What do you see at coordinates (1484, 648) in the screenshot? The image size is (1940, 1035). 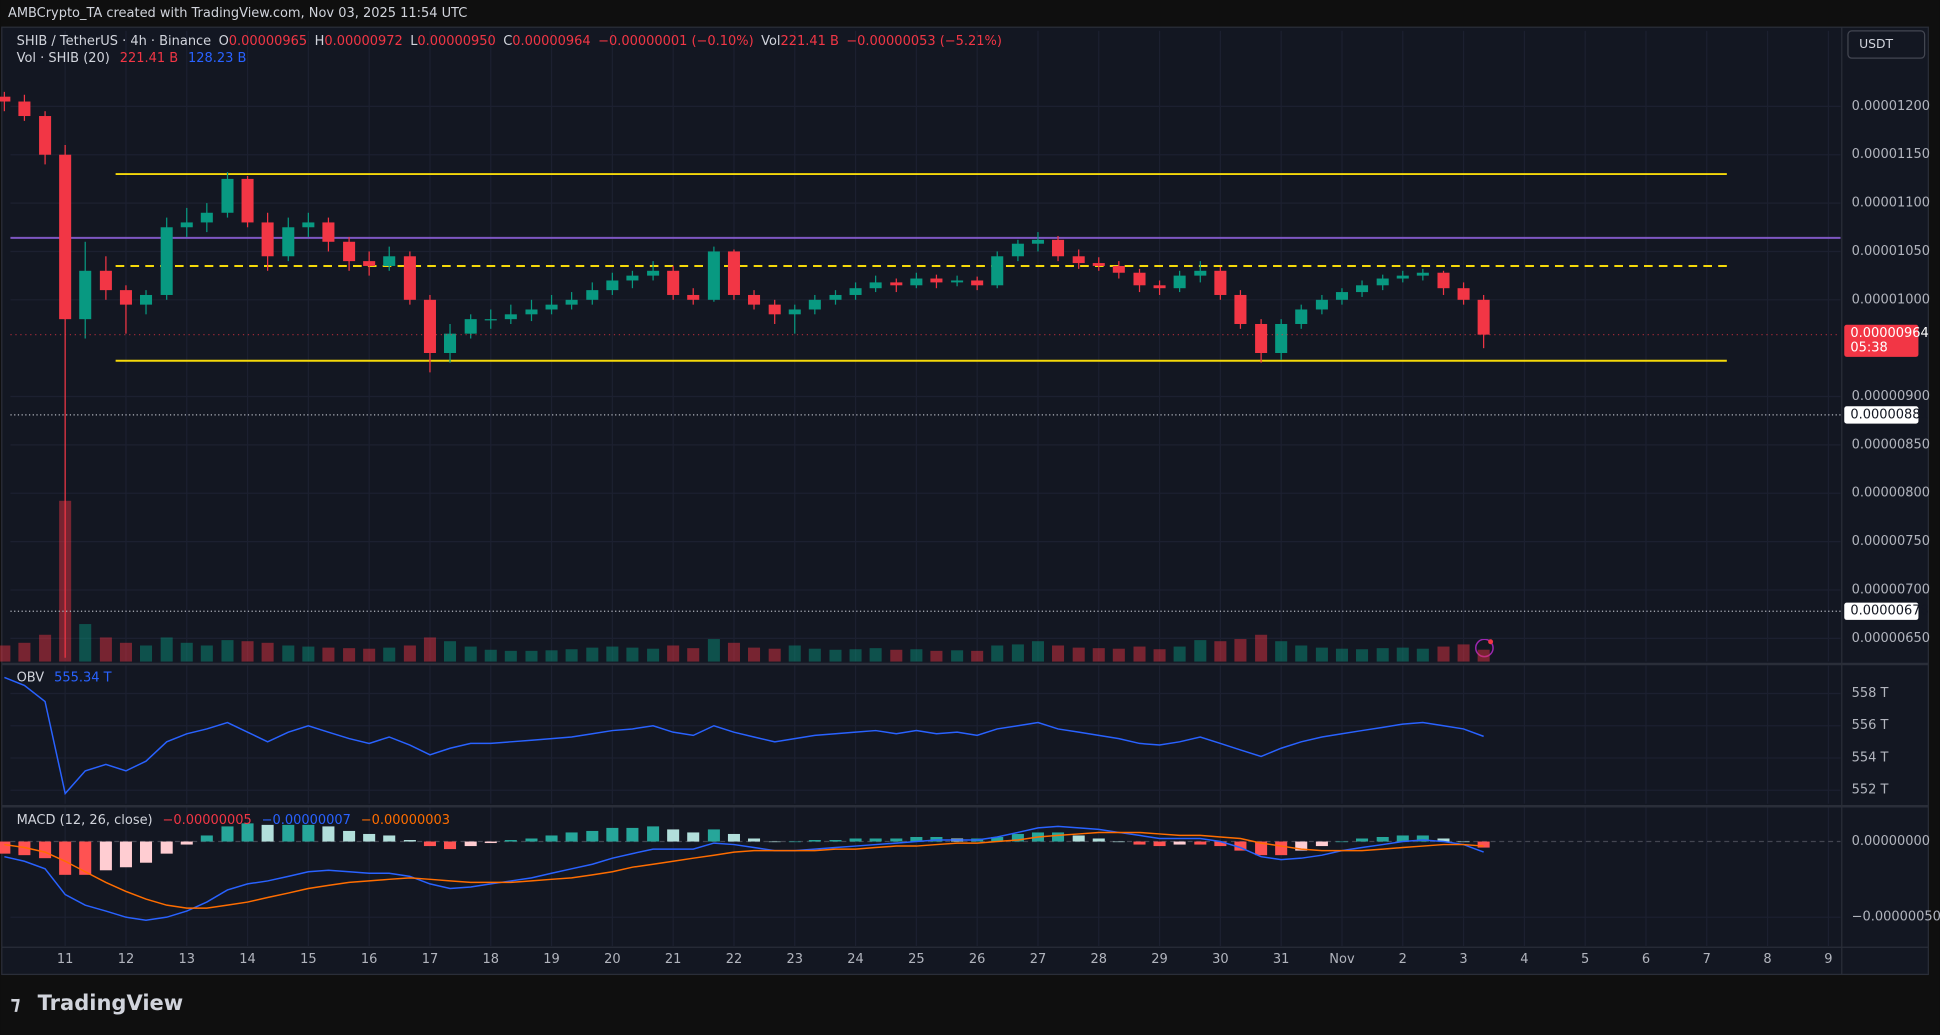 I see `alert-icon` at bounding box center [1484, 648].